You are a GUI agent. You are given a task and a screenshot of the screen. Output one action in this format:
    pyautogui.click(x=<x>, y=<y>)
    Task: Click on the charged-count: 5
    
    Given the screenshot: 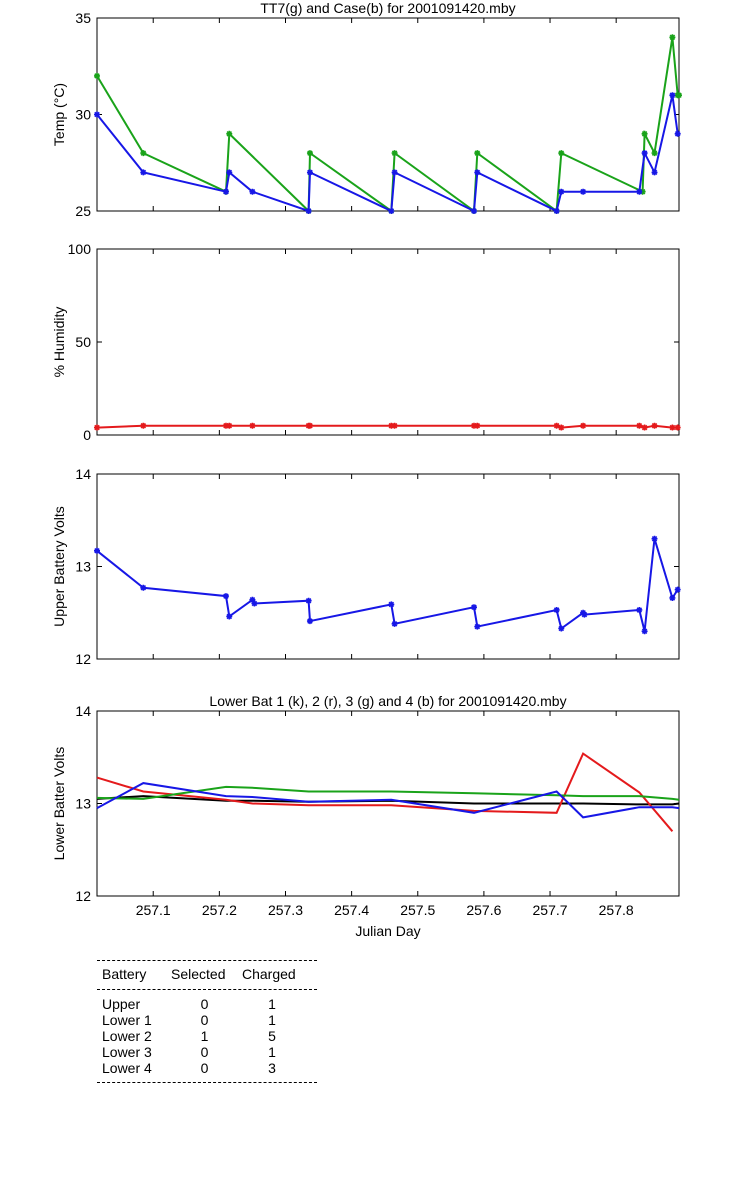 What is the action you would take?
    pyautogui.click(x=272, y=1036)
    